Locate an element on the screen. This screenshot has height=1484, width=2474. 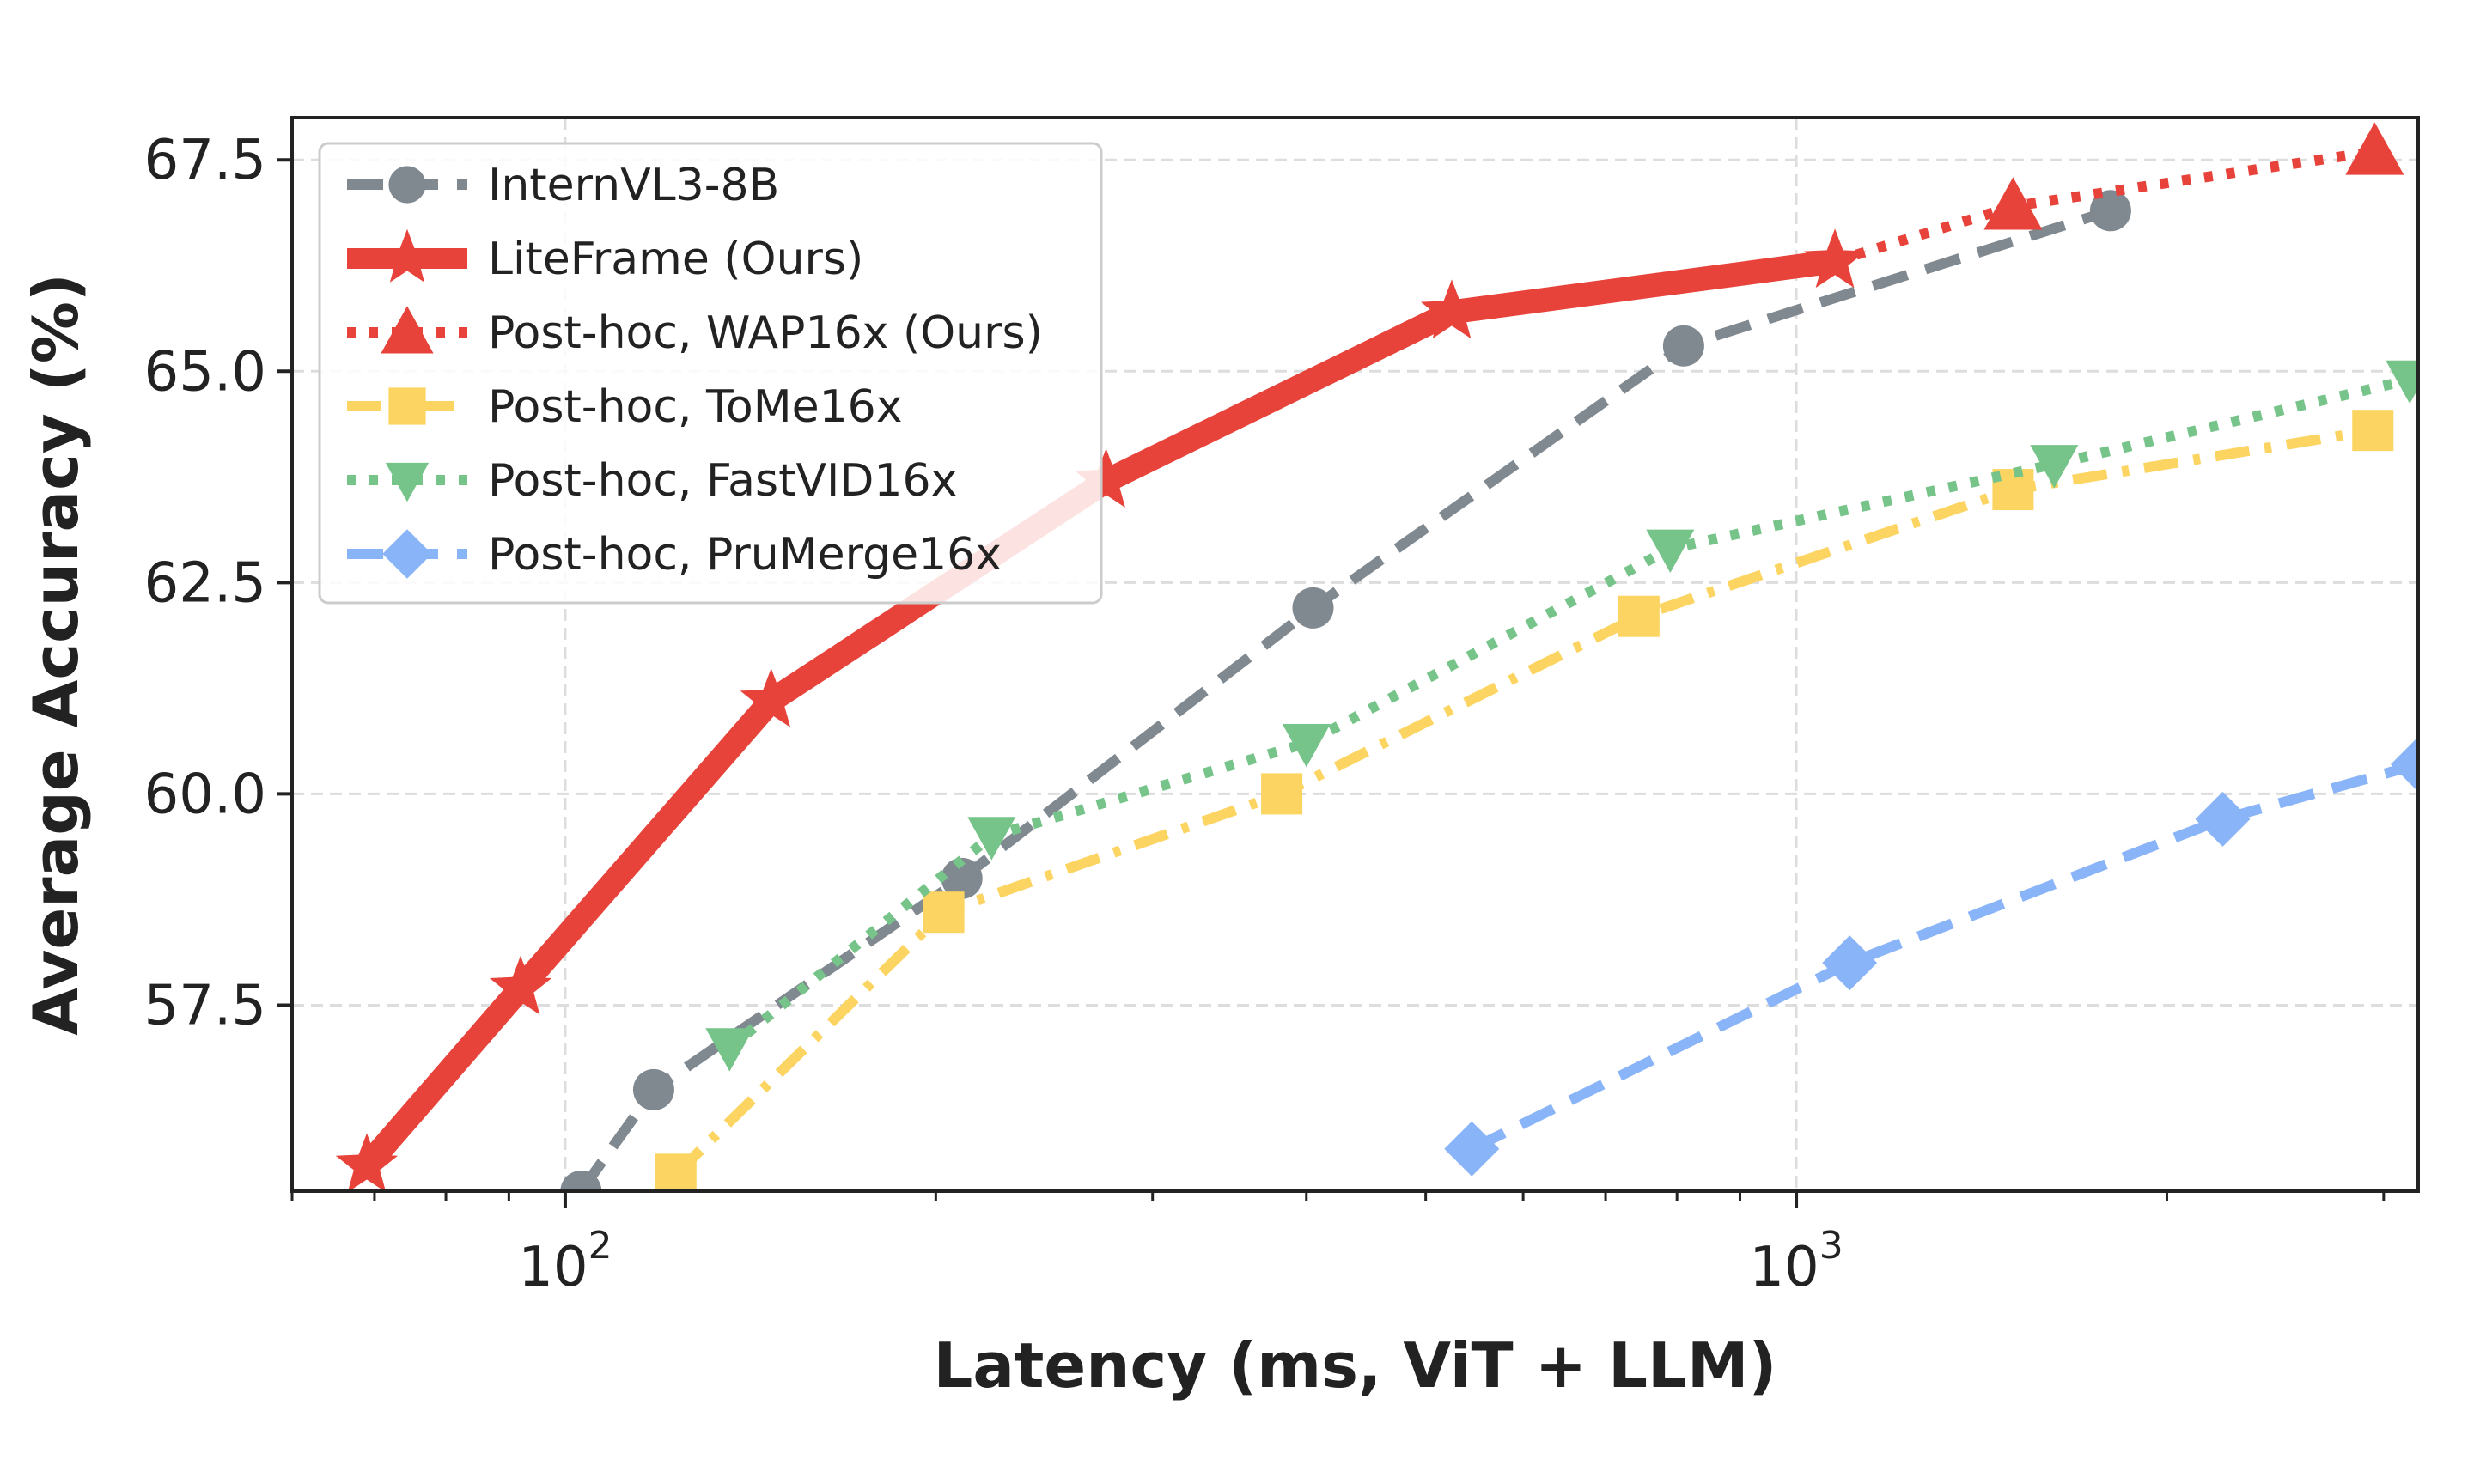
y-tick-label: 57.5 is located at coordinates (205, 1006).